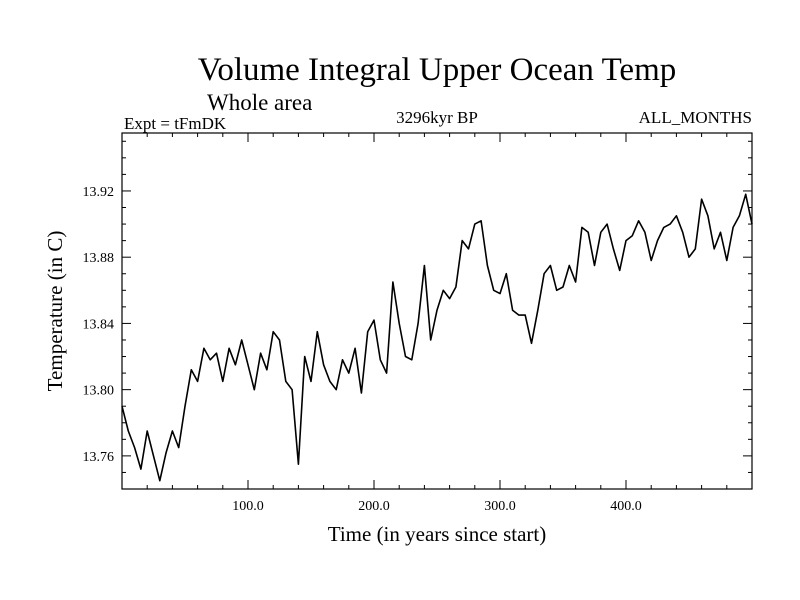 The height and width of the screenshot is (600, 800). What do you see at coordinates (55, 311) in the screenshot?
I see `y-axis-label: Temperature (in C)` at bounding box center [55, 311].